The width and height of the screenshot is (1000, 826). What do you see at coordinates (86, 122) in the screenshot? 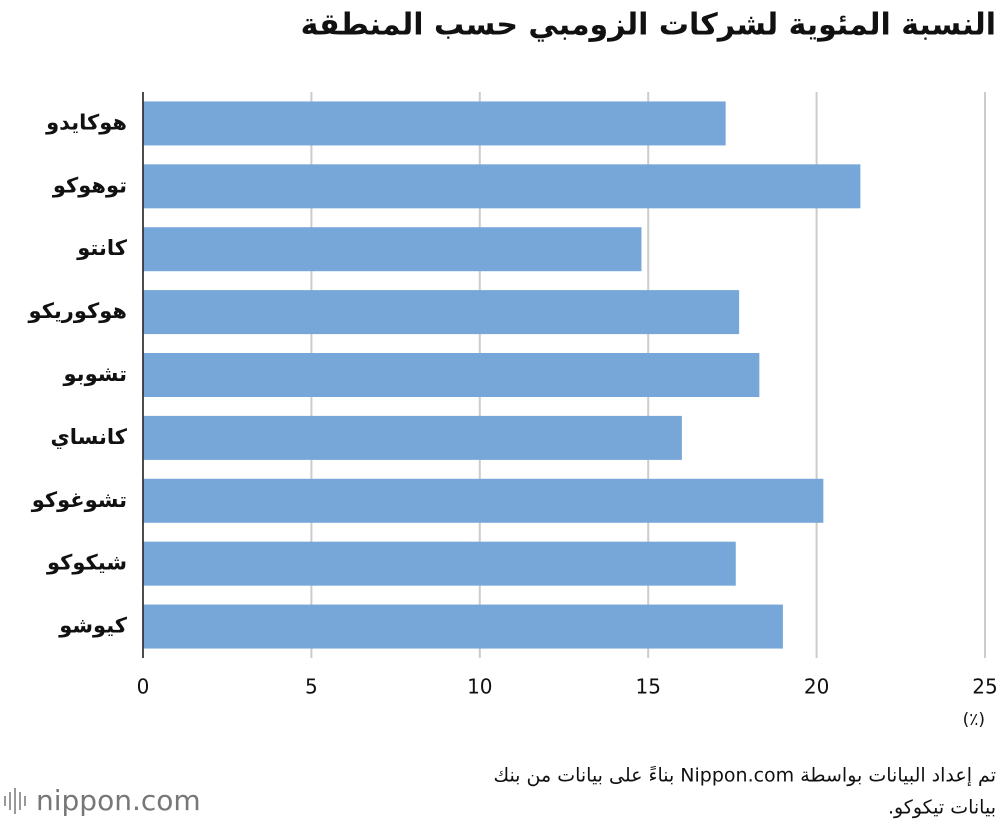
I see `y-tick-label: هوكايدو` at bounding box center [86, 122].